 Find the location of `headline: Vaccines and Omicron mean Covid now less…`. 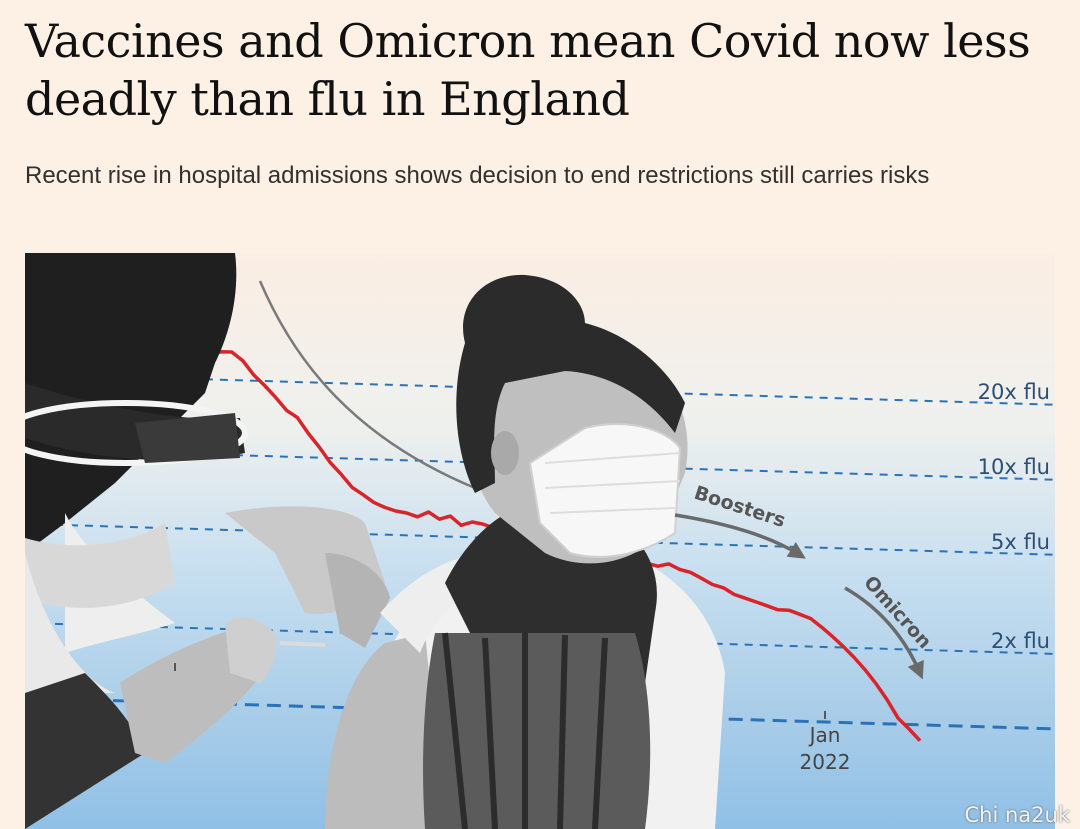

headline: Vaccines and Omicron mean Covid now less… is located at coordinates (528, 70).